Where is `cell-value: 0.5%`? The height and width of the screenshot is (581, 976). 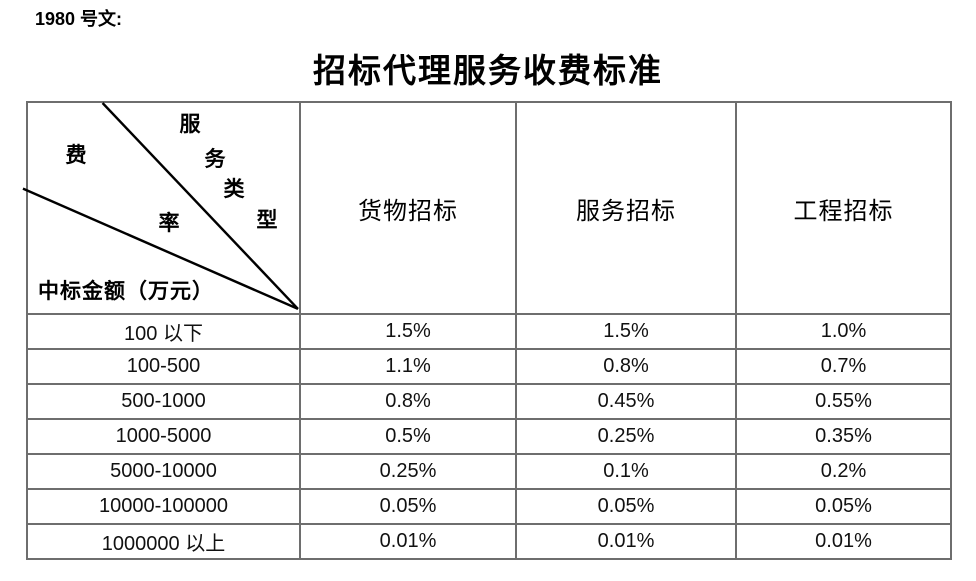 cell-value: 0.5% is located at coordinates (408, 436).